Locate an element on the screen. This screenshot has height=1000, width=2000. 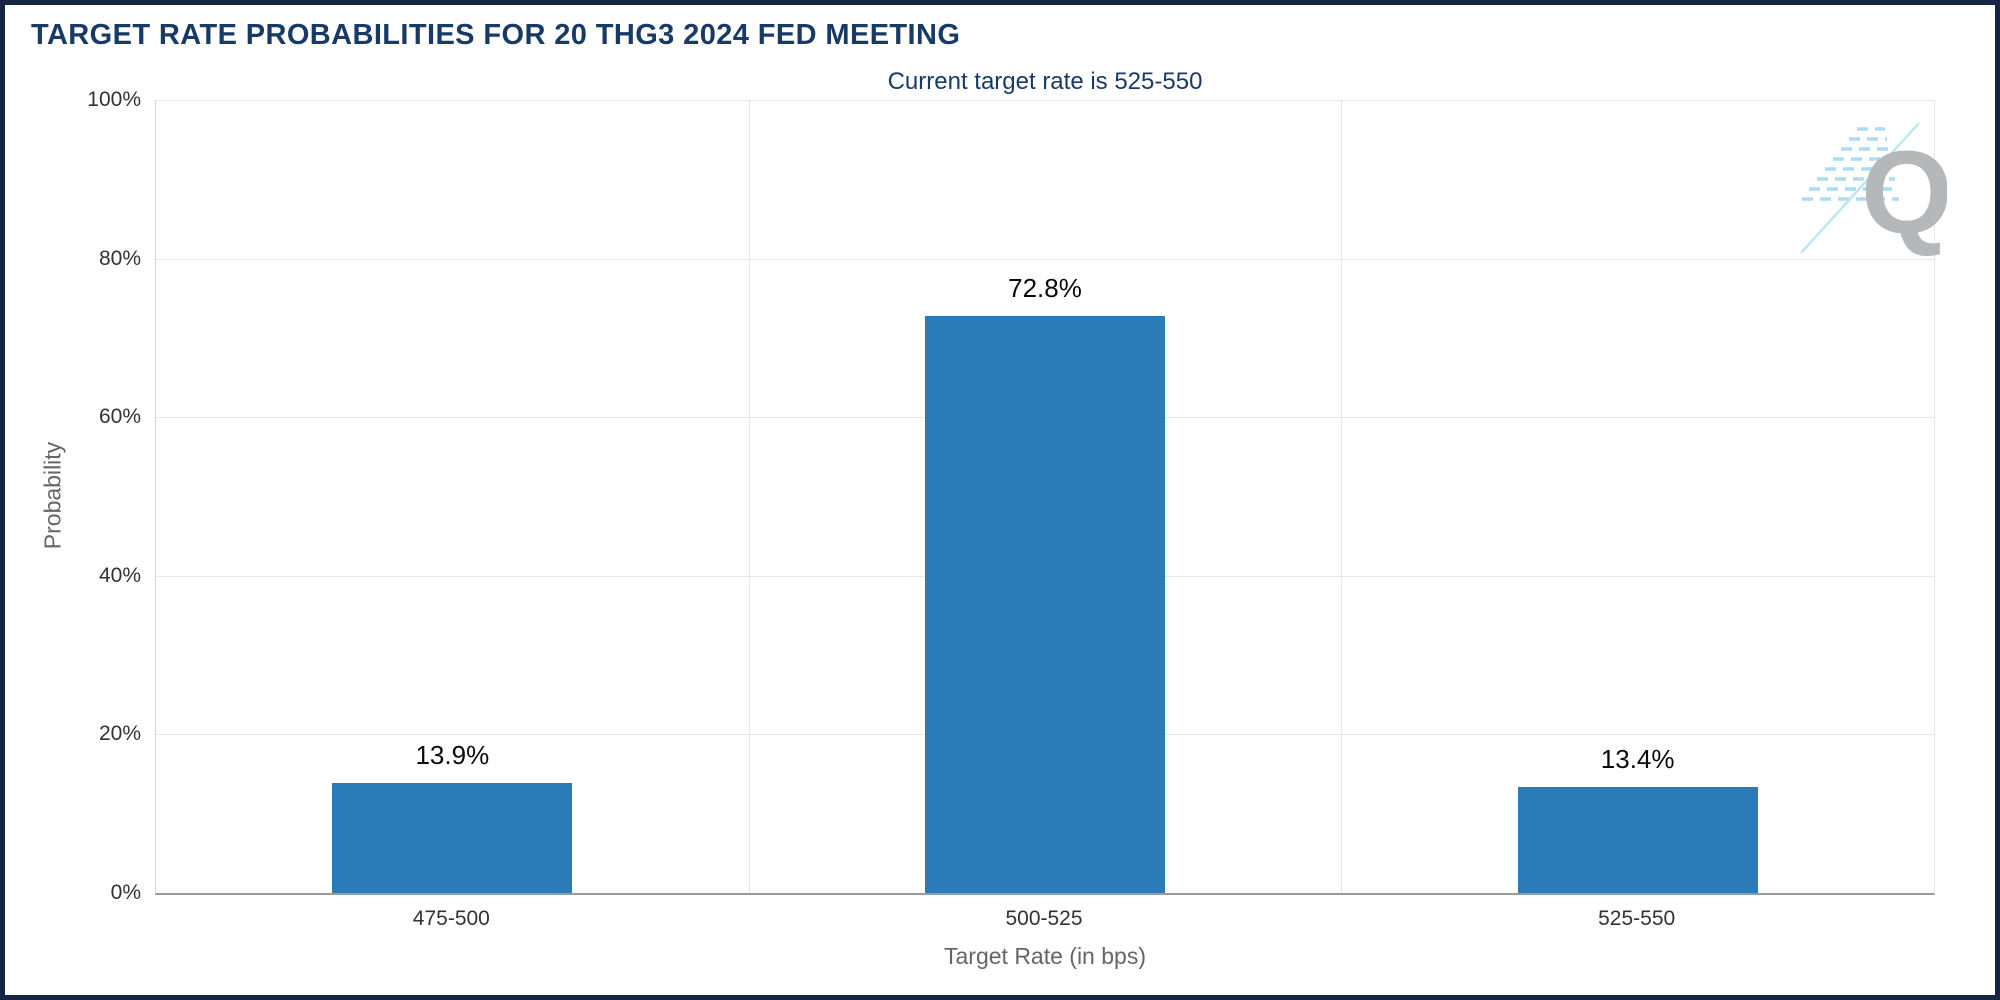
logo-diagonal-line is located at coordinates (1860, 188).